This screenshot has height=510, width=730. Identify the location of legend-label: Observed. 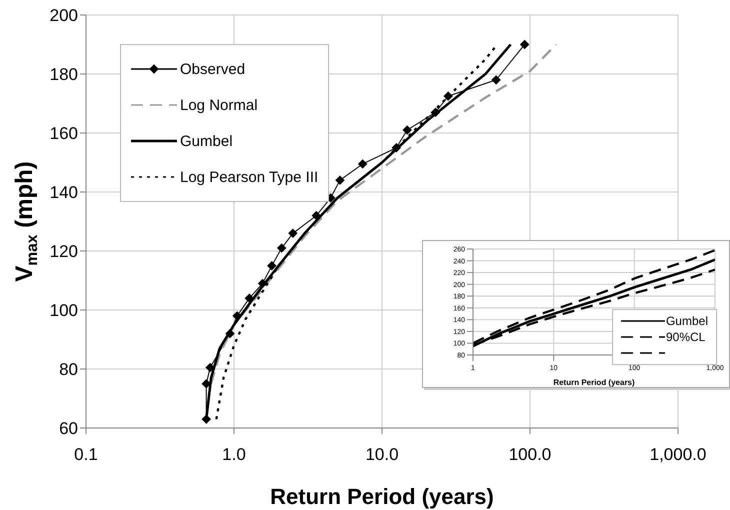
(213, 69).